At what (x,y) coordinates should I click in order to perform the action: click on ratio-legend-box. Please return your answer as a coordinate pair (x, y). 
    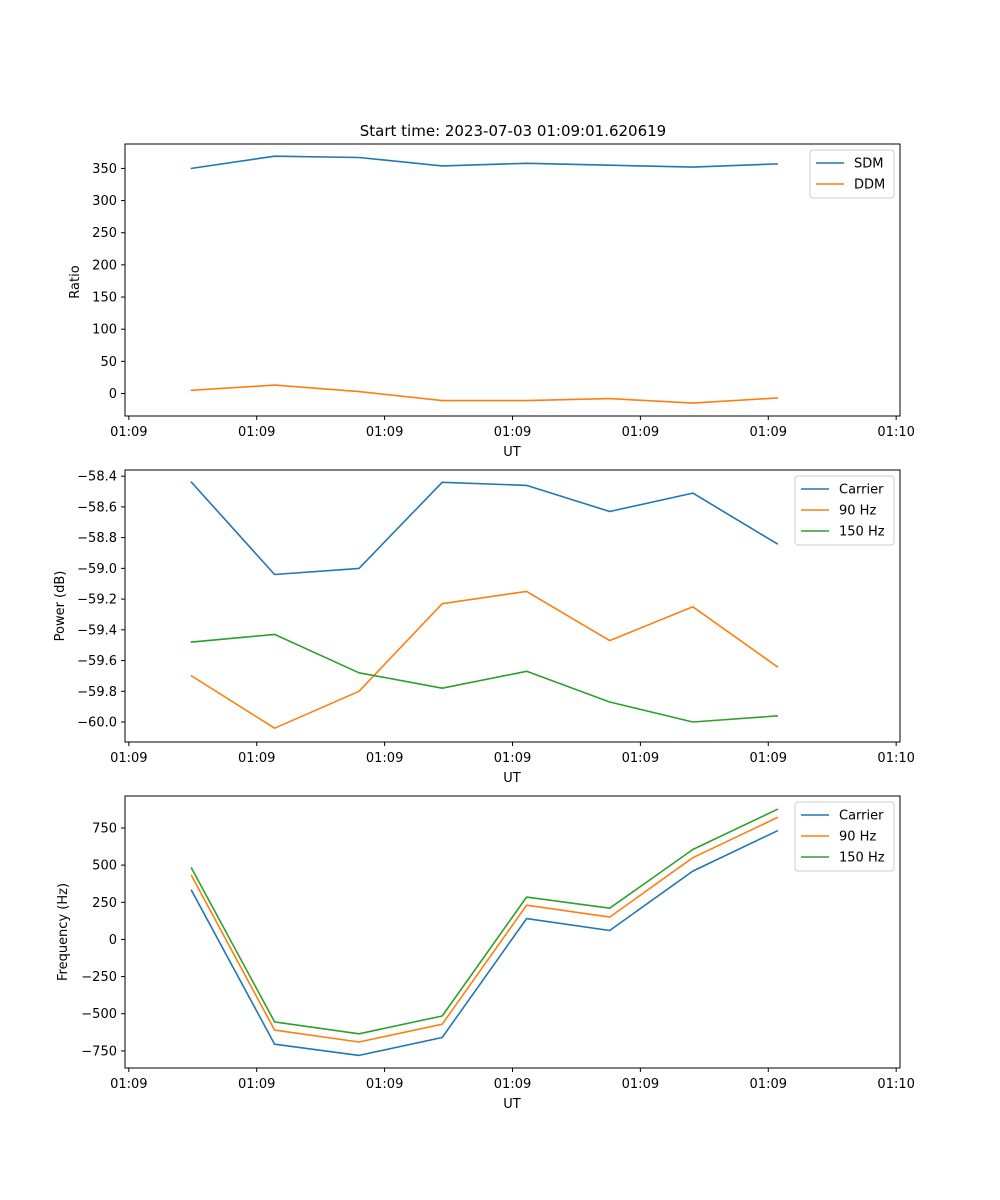
    Looking at the image, I should click on (852, 174).